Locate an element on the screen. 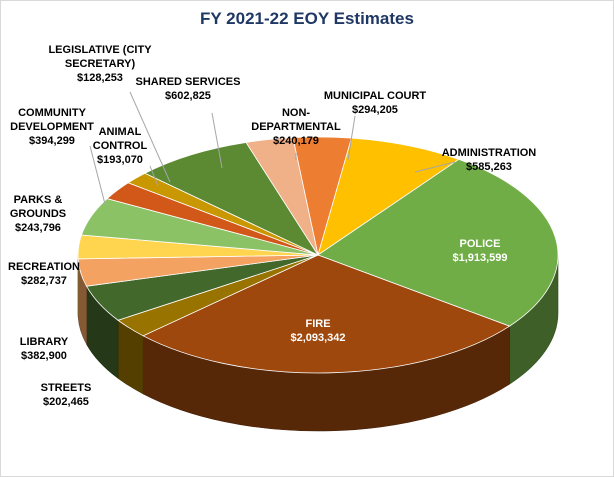 The image size is (614, 477). category-label: RECREATION is located at coordinates (44, 267).